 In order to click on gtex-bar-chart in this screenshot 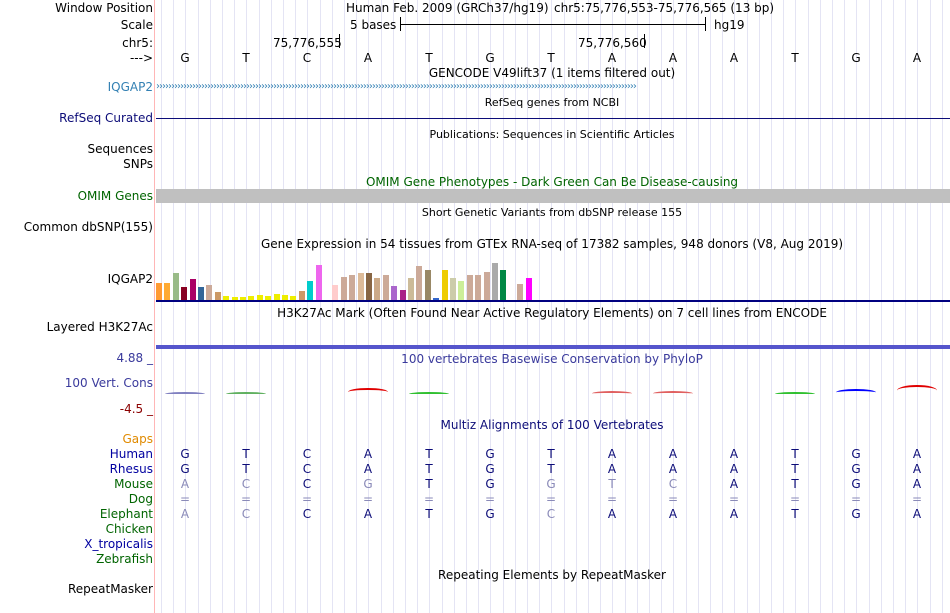, I will do `click(356, 276)`.